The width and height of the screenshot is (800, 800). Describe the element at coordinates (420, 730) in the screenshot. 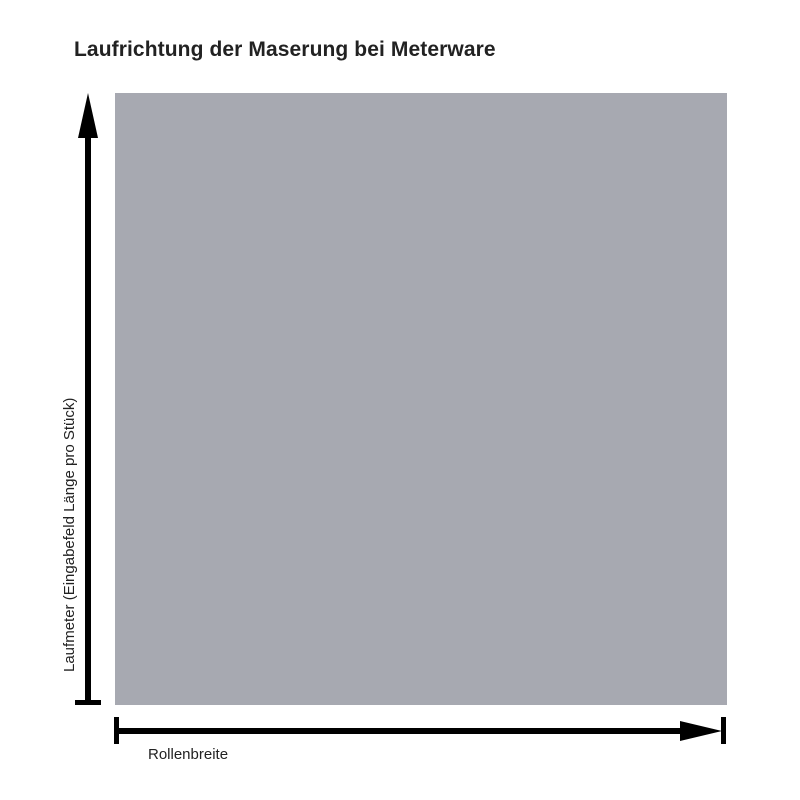

I see `horizontal-arrow` at that location.